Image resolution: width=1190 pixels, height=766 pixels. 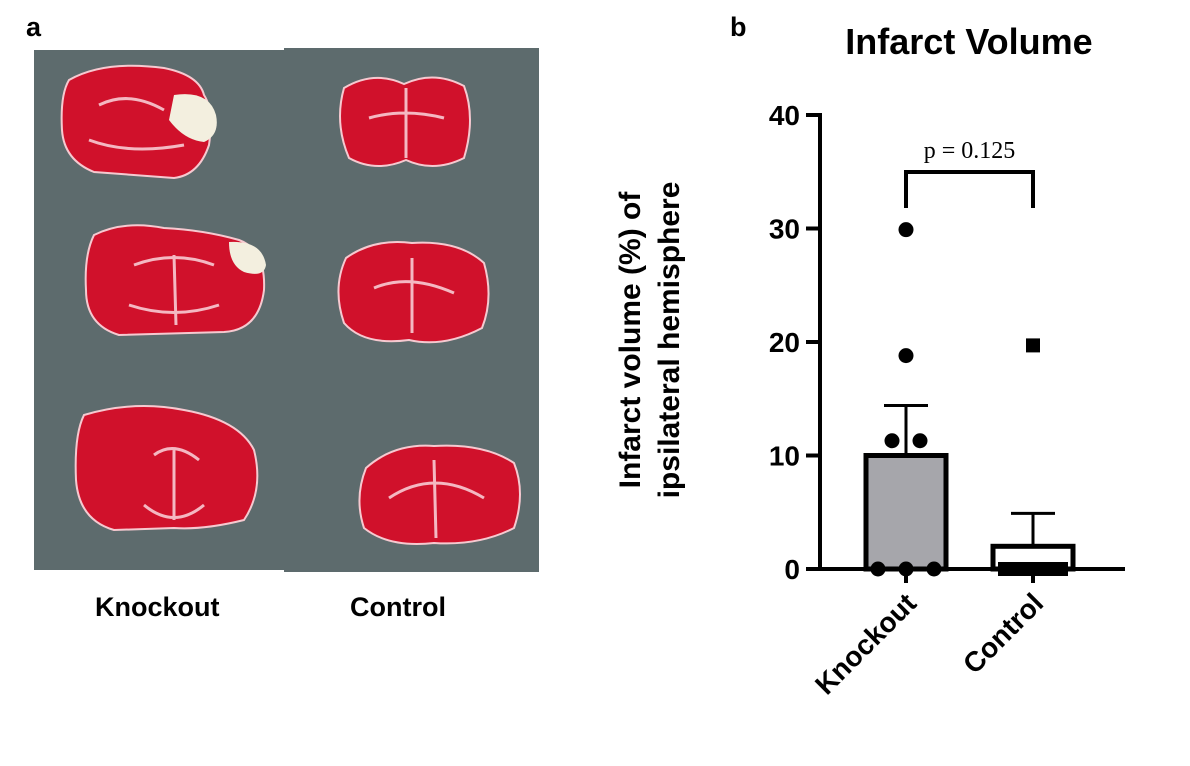 What do you see at coordinates (784, 456) in the screenshot?
I see `y-tick-label-10: 10` at bounding box center [784, 456].